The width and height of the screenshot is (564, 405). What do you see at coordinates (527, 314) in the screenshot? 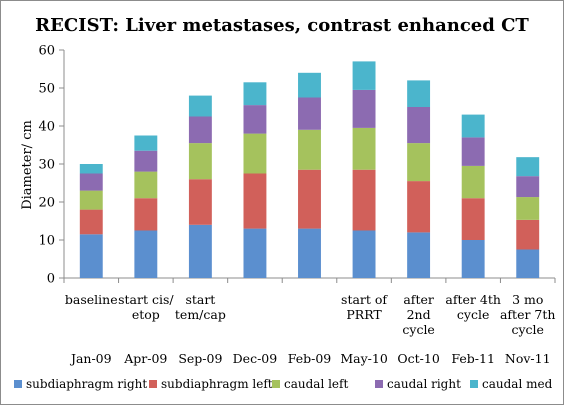
I see `category-annotation: after 7th` at bounding box center [527, 314].